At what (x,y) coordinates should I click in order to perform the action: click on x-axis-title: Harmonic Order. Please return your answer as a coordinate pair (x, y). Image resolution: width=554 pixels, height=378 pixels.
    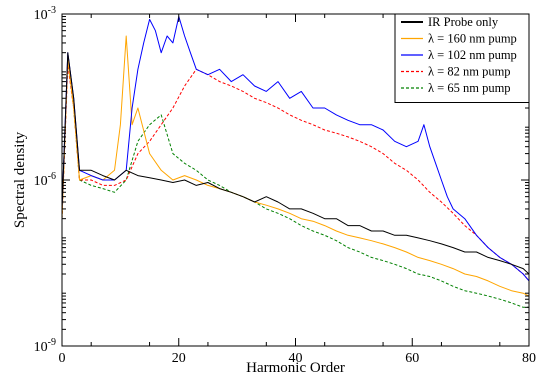
    Looking at the image, I should click on (295, 368).